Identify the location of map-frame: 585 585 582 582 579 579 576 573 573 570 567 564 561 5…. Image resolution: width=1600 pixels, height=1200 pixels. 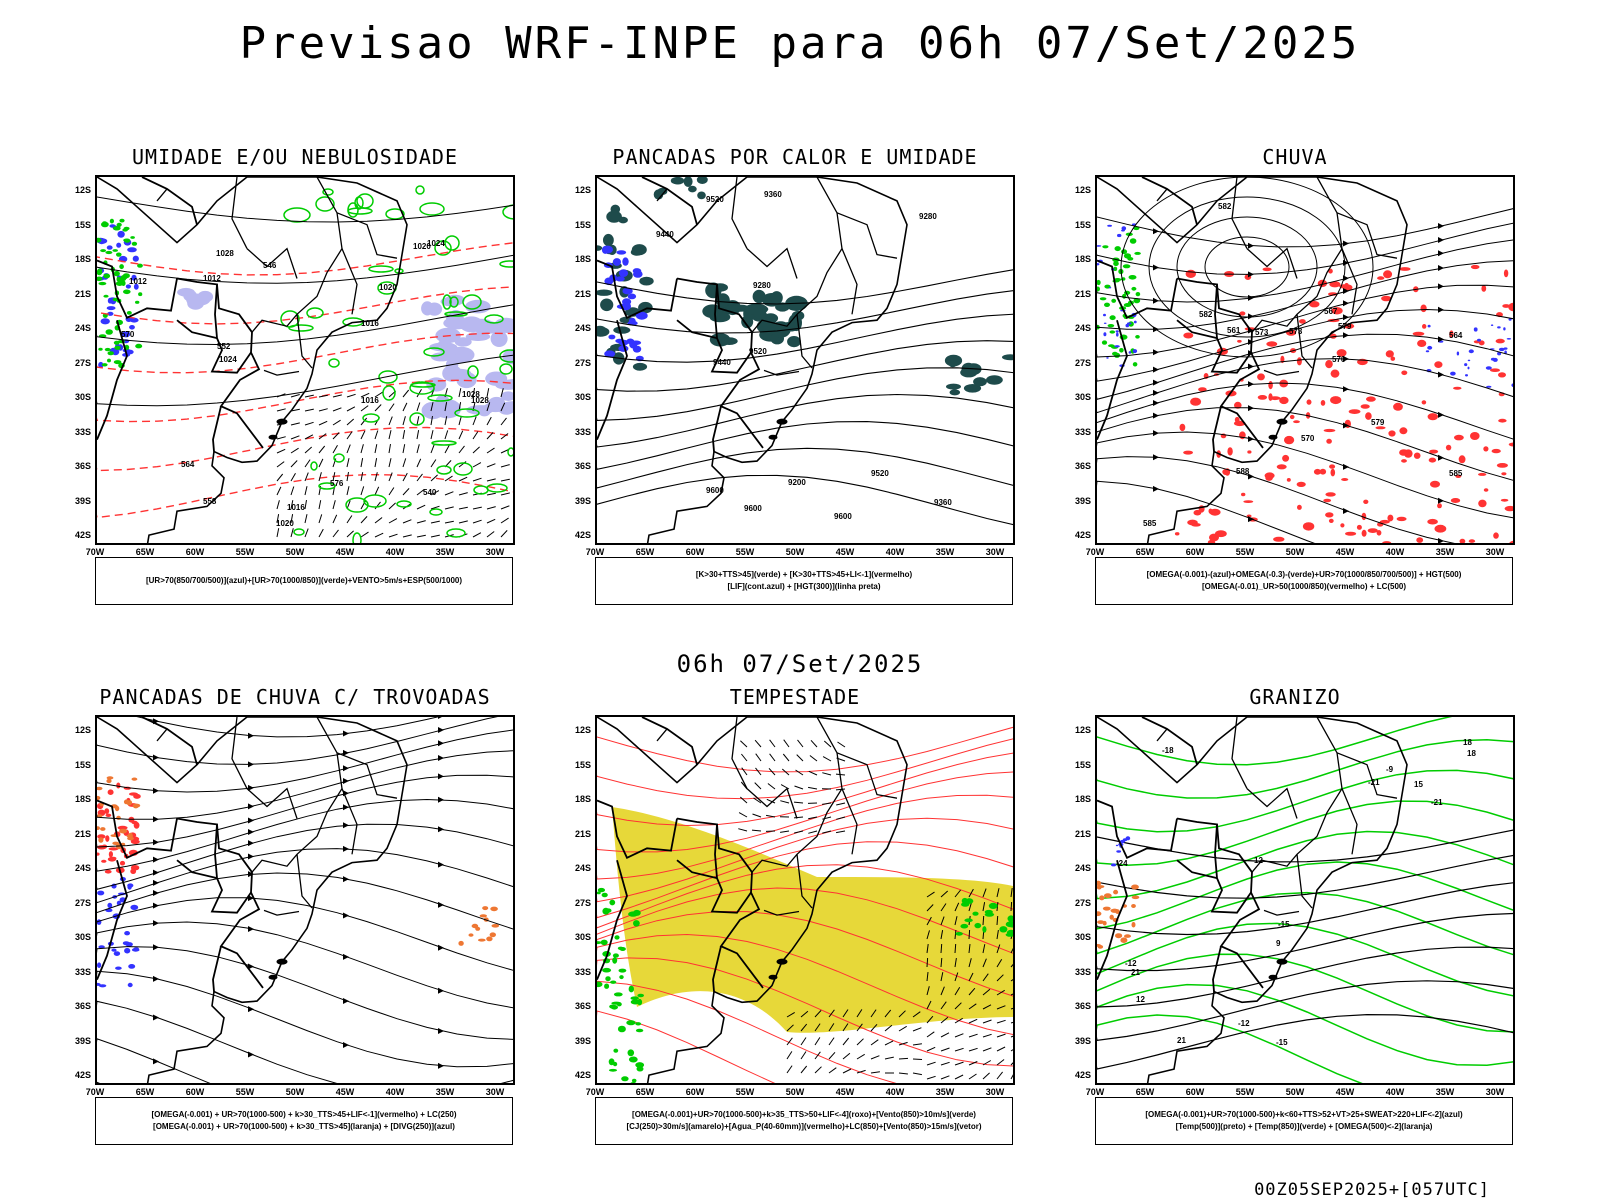
(1305, 360).